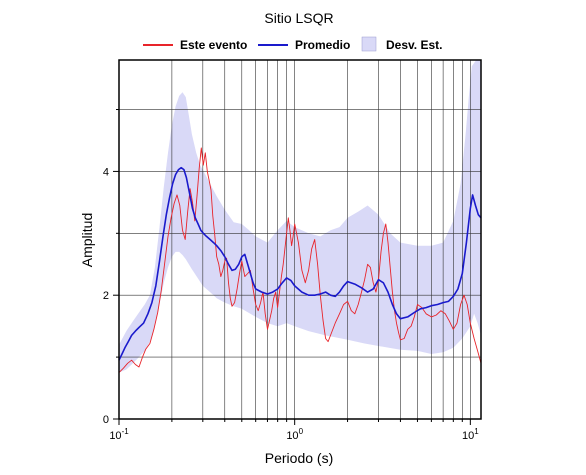 This screenshot has width=586, height=475. I want to click on x-tick-label: 10⁻¹, so click(119, 434).